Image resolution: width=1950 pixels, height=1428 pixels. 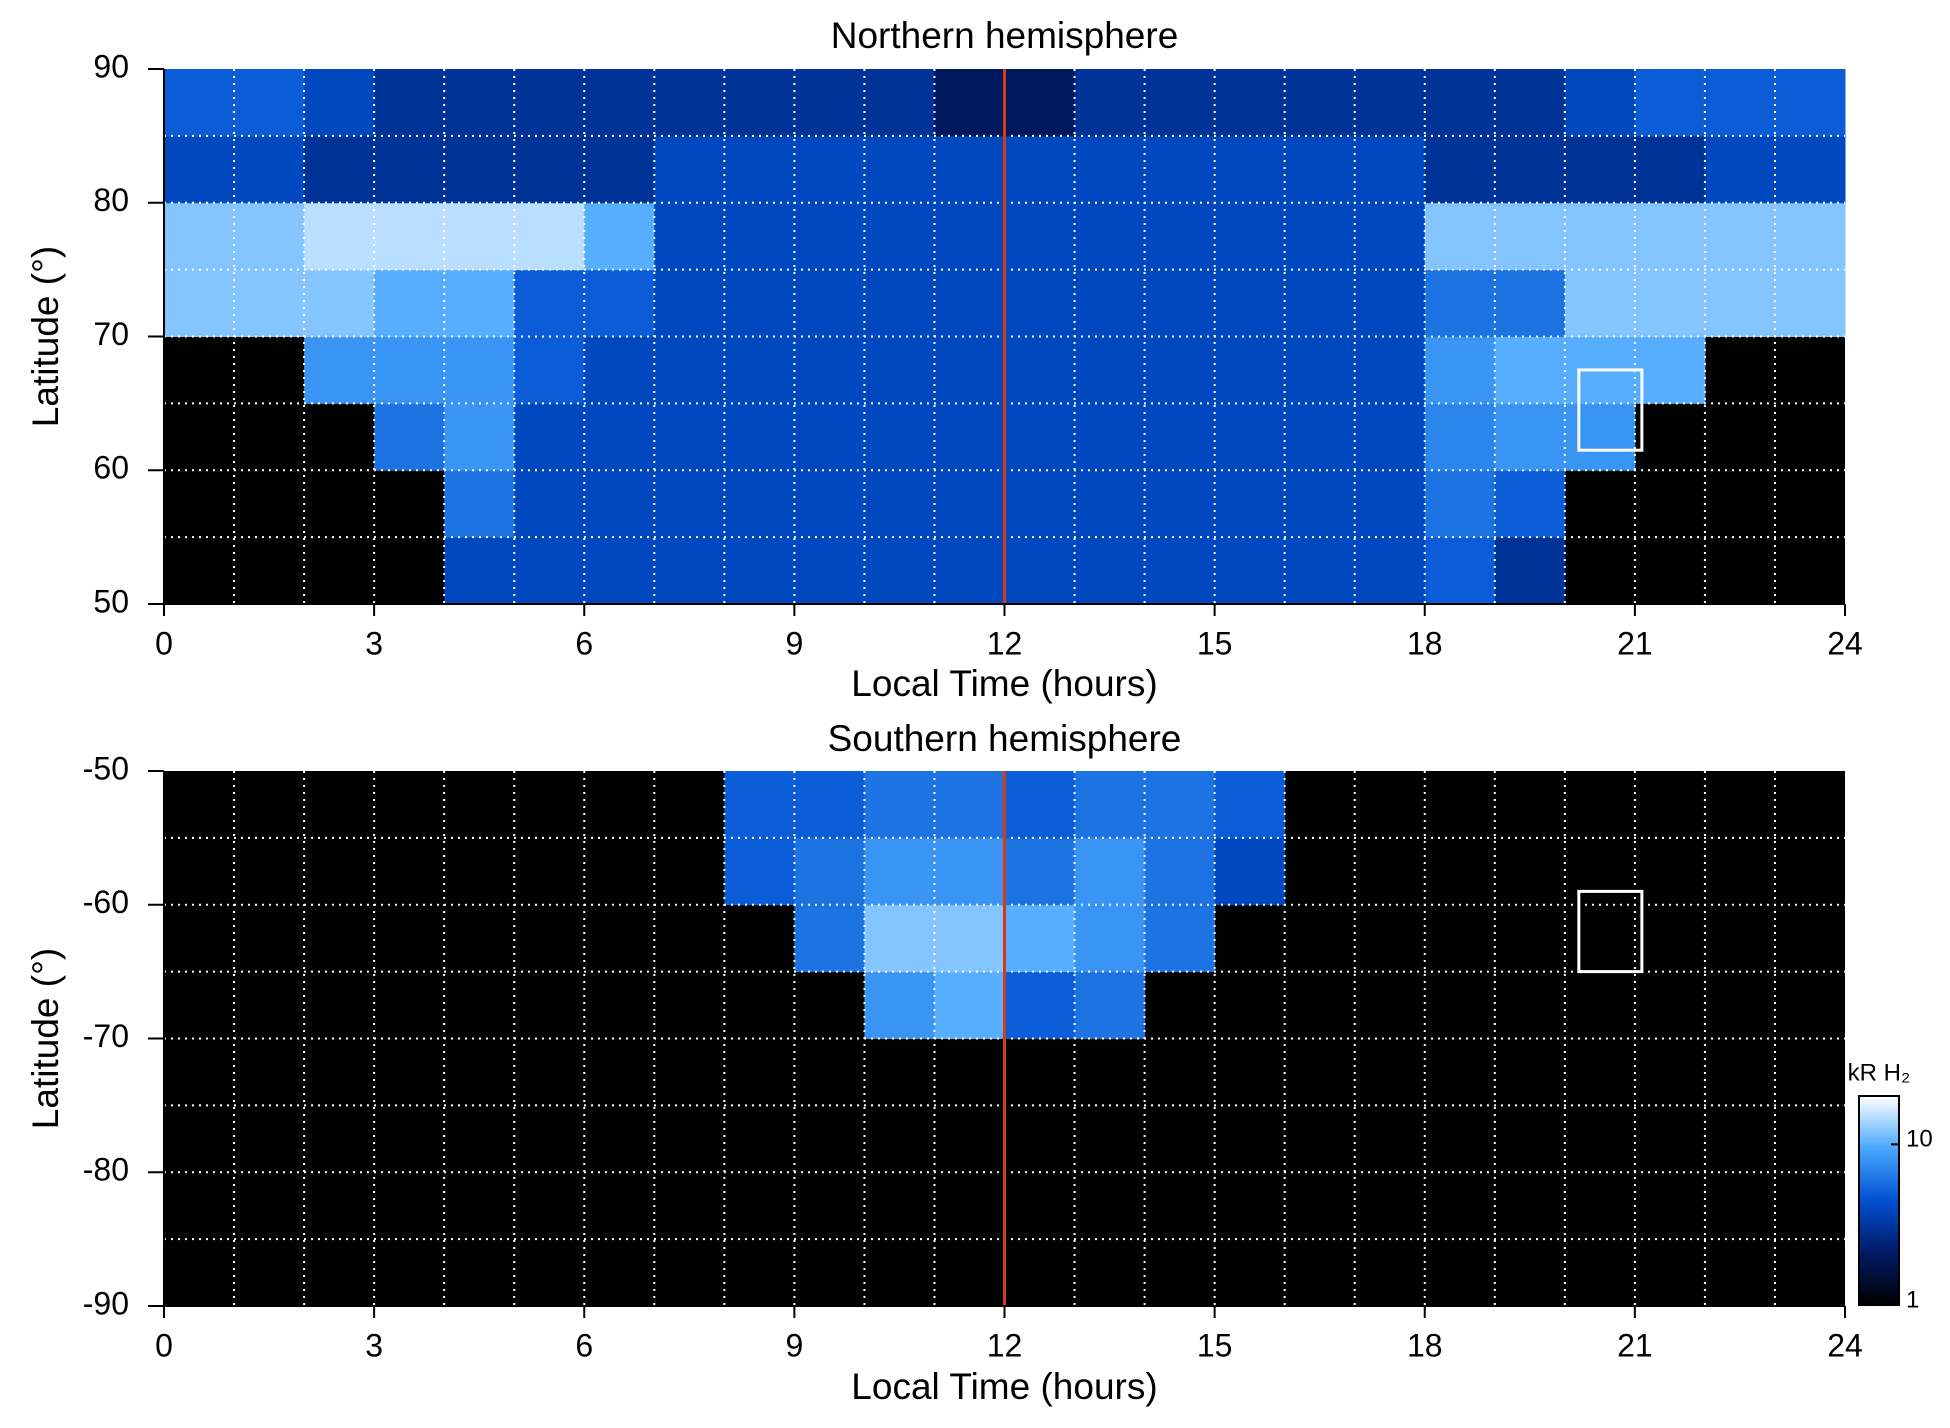 What do you see at coordinates (1919, 1139) in the screenshot?
I see `colorbar-tick-label: 10` at bounding box center [1919, 1139].